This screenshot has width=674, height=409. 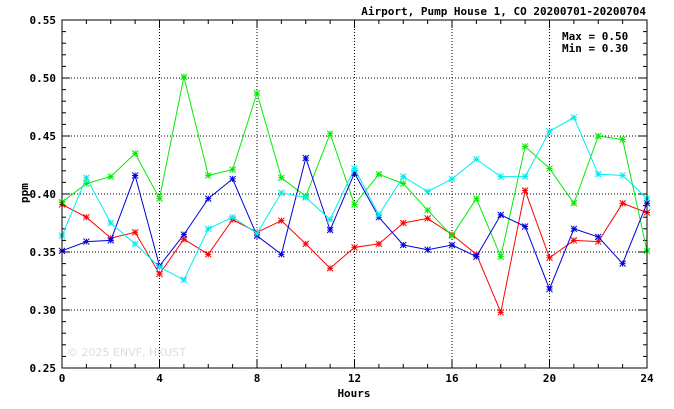 What do you see at coordinates (257, 378) in the screenshot?
I see `x-tick-label: 8` at bounding box center [257, 378].